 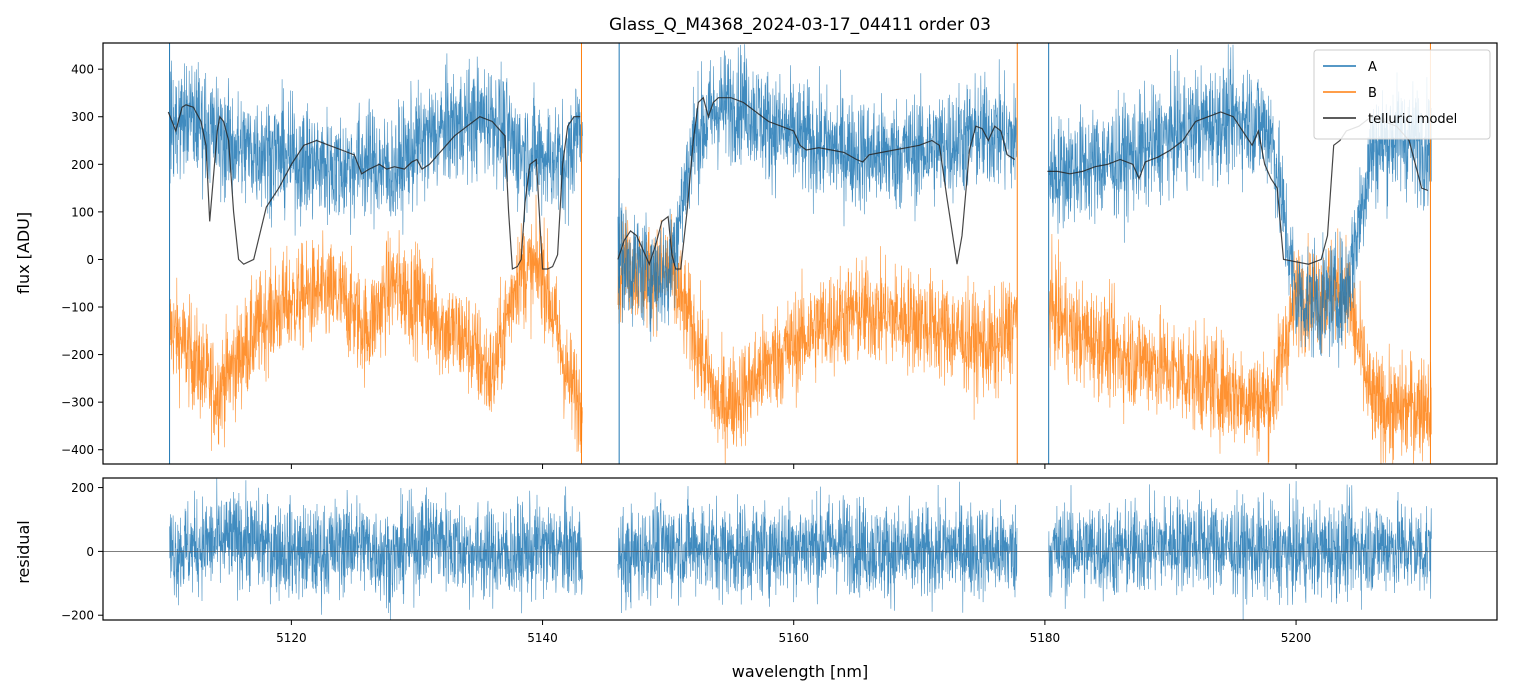 What do you see at coordinates (82, 260) in the screenshot?
I see `main-y-ticks: 400 300 200 100 0 −100 −200 −300 −400` at bounding box center [82, 260].